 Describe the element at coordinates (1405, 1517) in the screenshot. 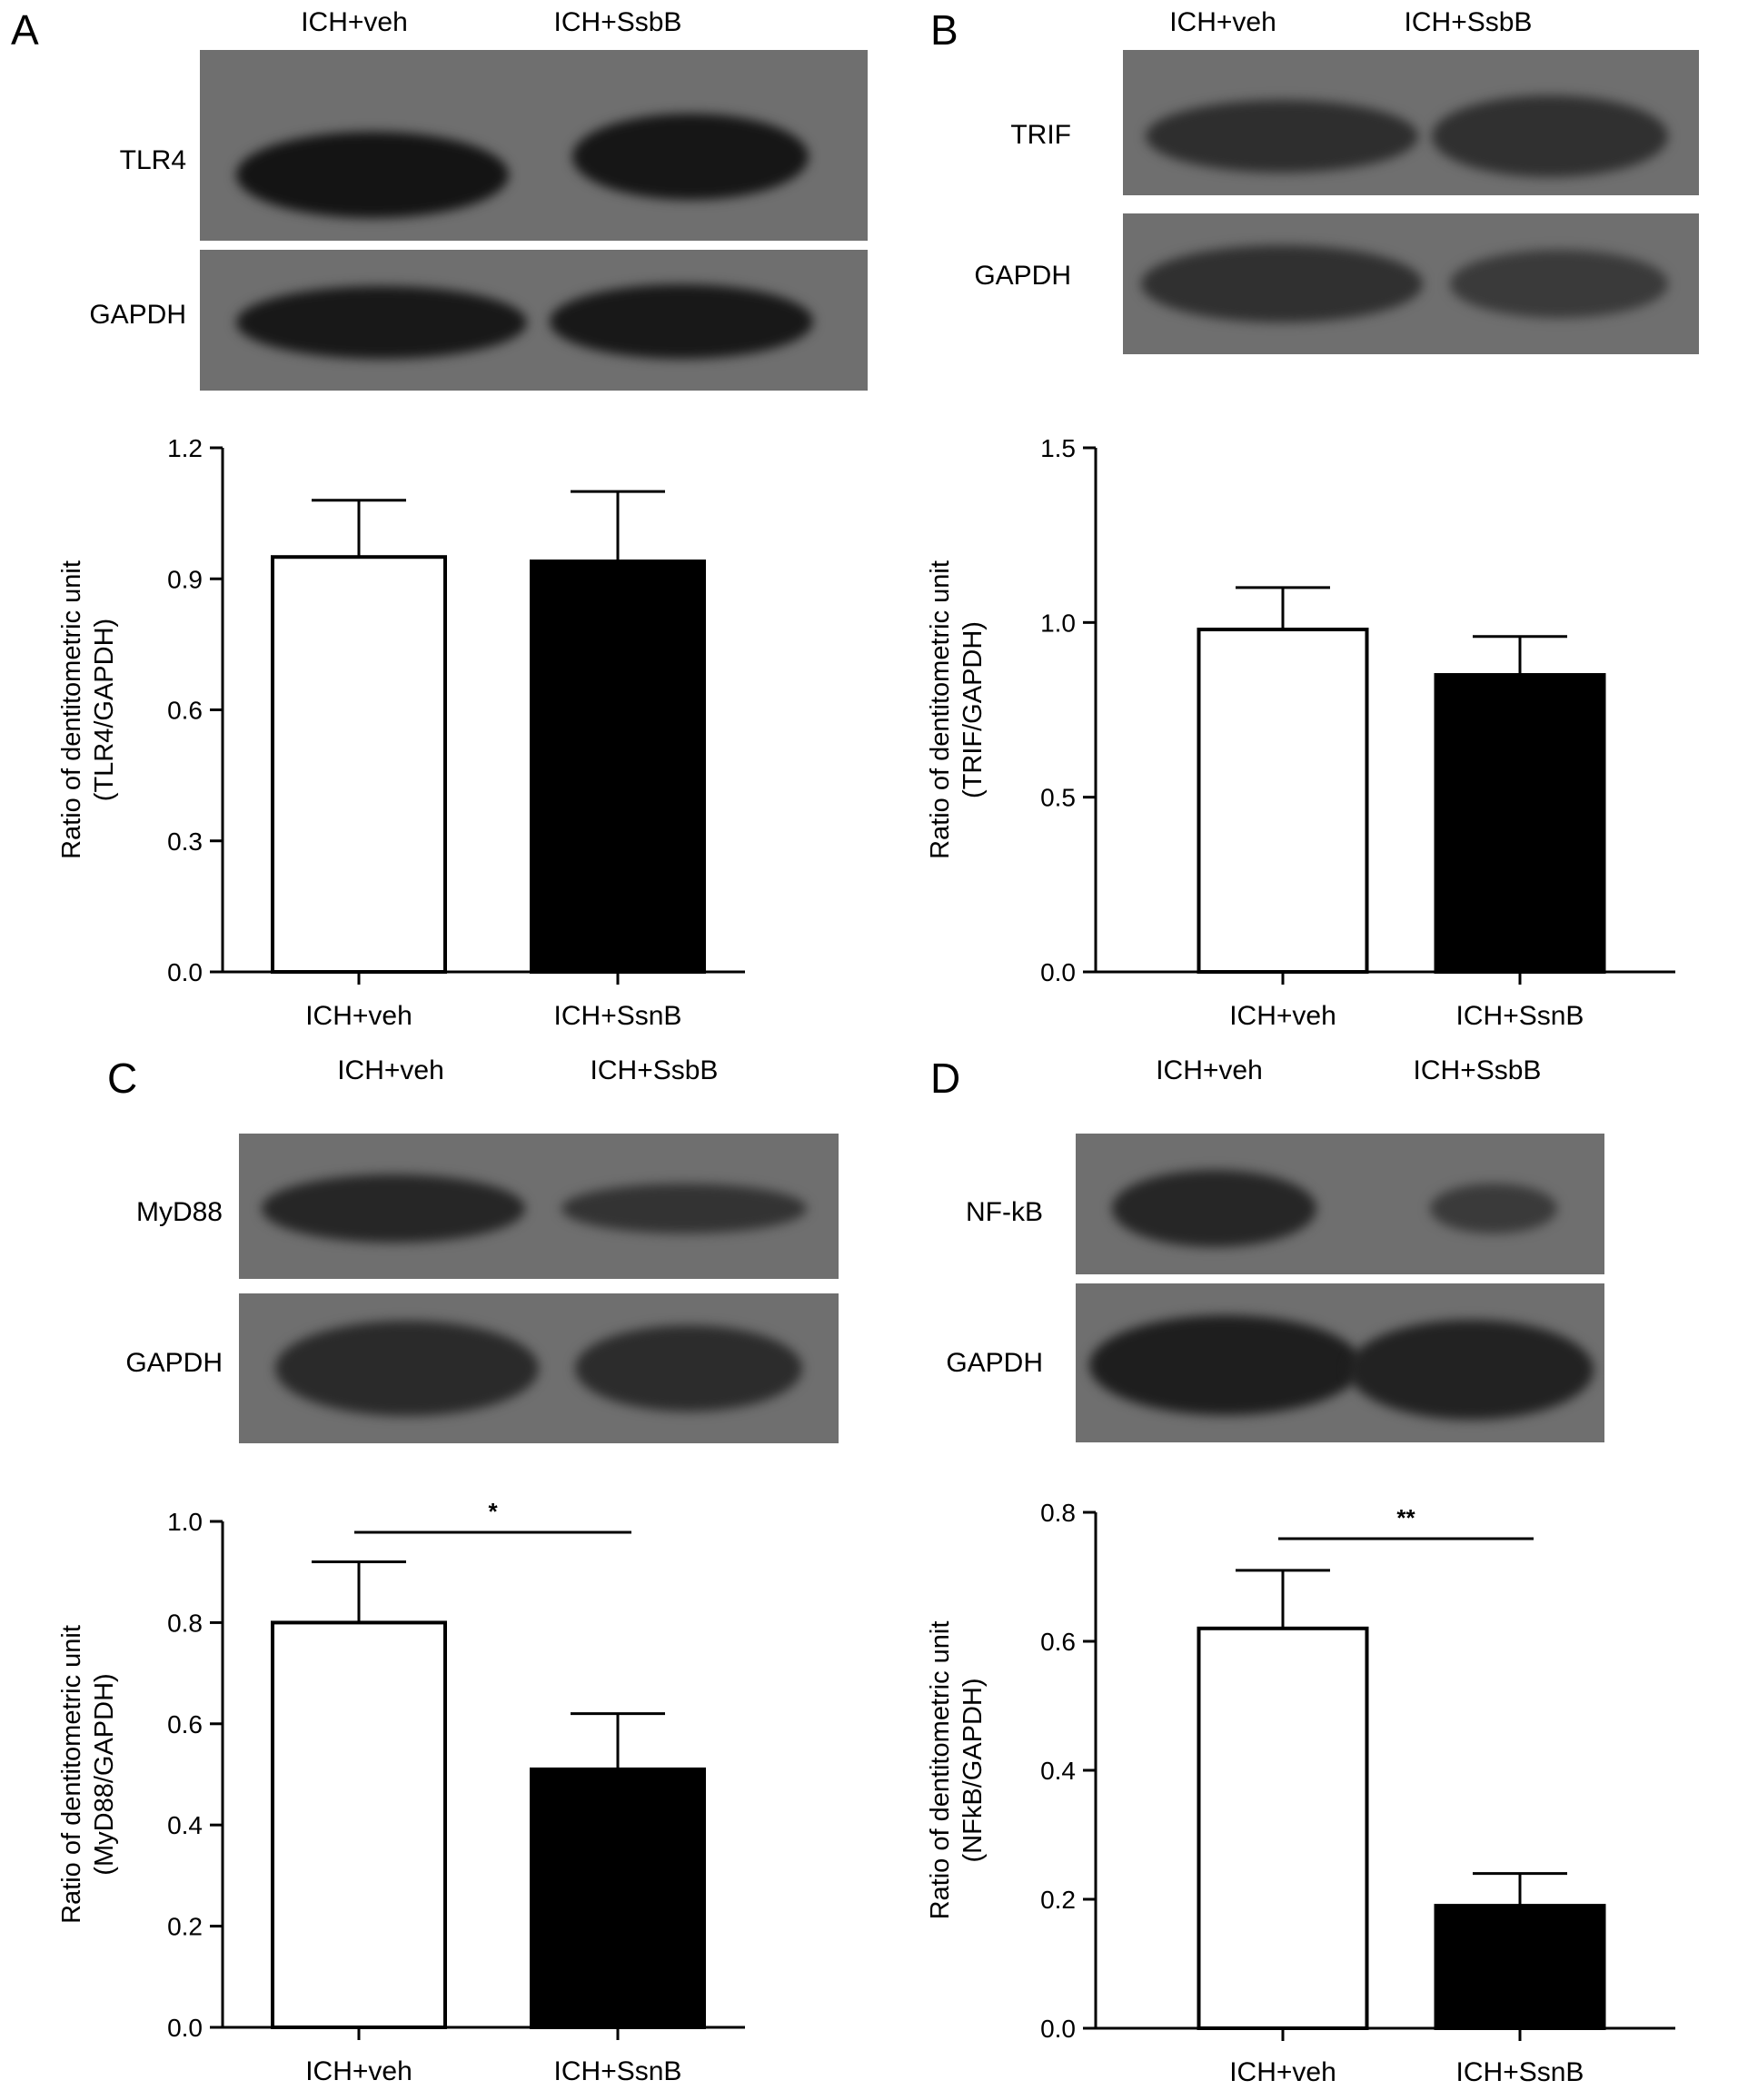

I see `significance-marker: **` at that location.